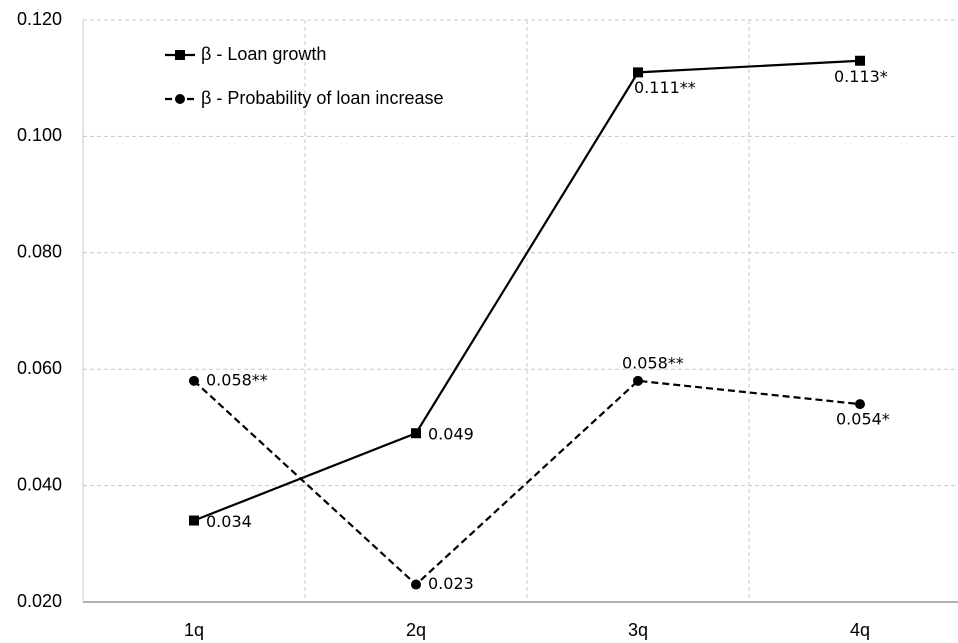 This screenshot has width=958, height=643. What do you see at coordinates (451, 434) in the screenshot?
I see `data-label: 0.049` at bounding box center [451, 434].